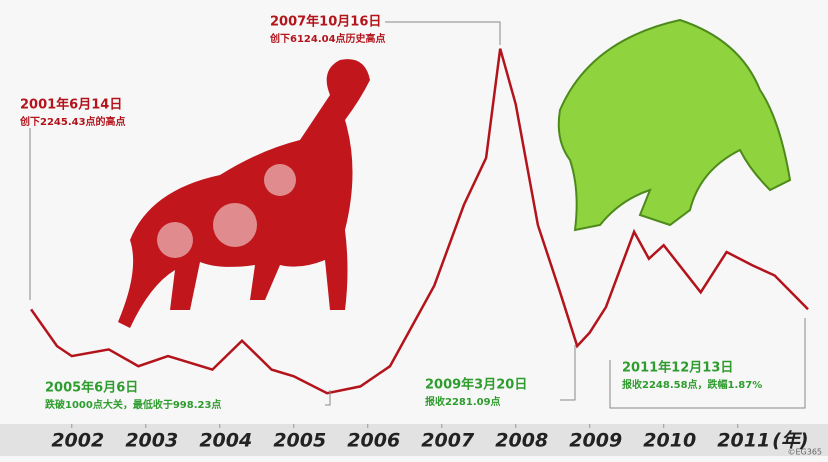 This screenshot has height=462, width=828. I want to click on x-tick-label: 2007, so click(448, 441).